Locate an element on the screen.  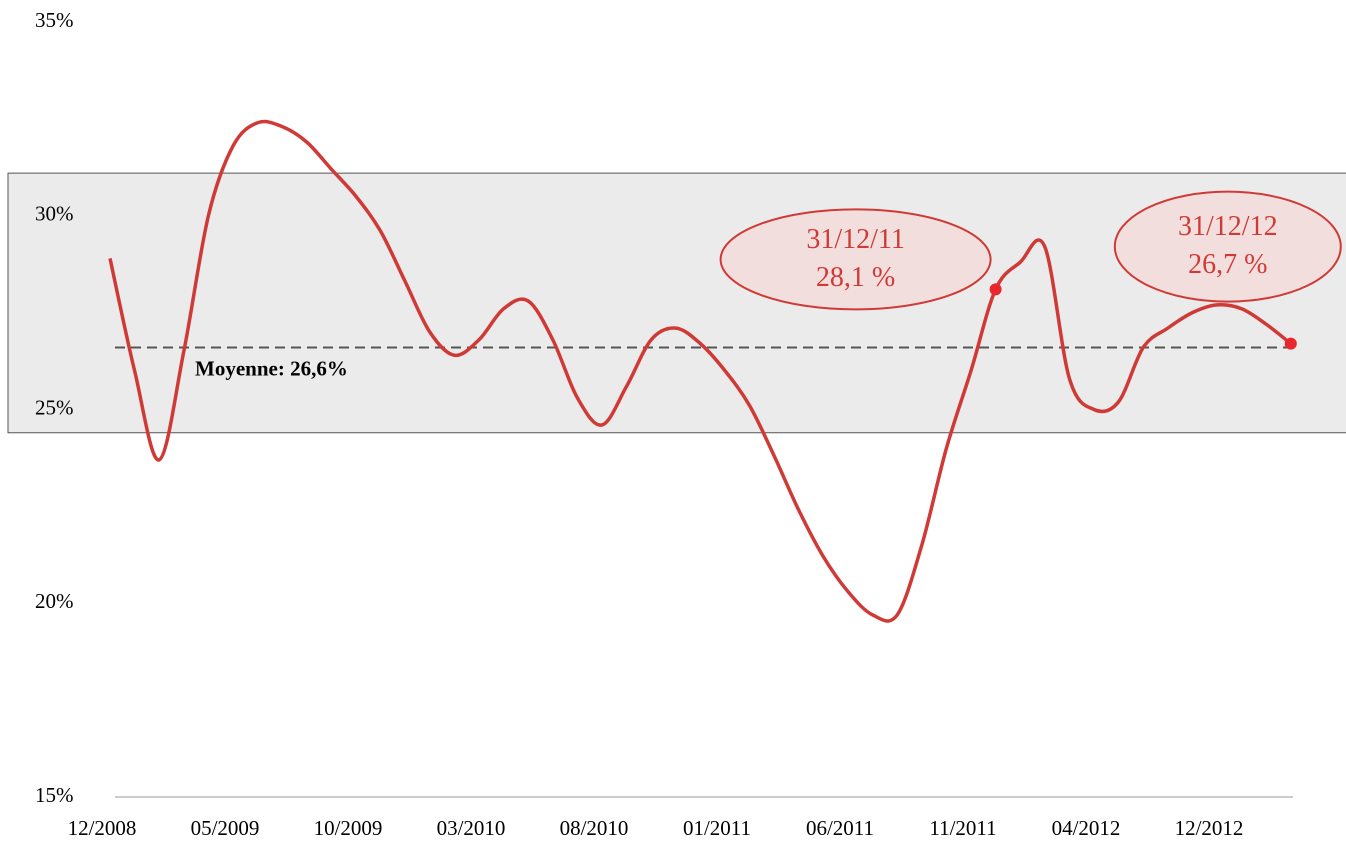
x-tick-label: 11/2011 is located at coordinates (962, 828).